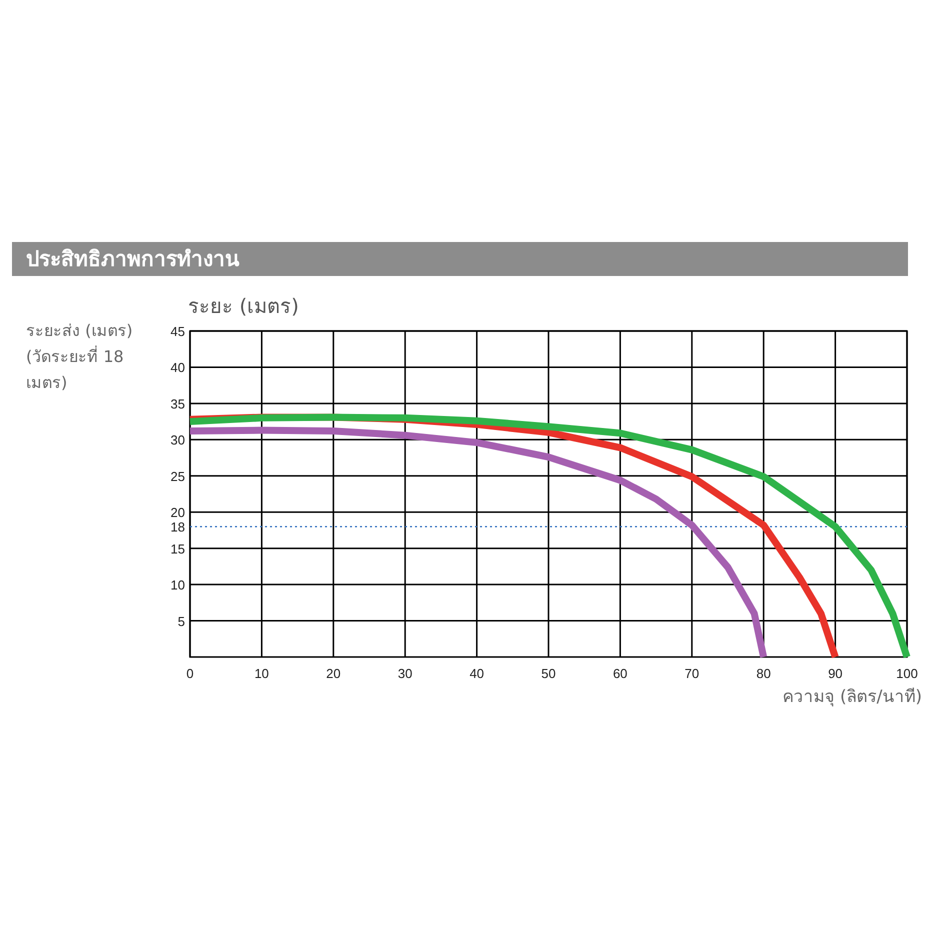 This screenshot has height=946, width=946. I want to click on text: ระยะส่ง (เมตร) (วัดระยะที่ 18 เมตร), so click(80, 357).